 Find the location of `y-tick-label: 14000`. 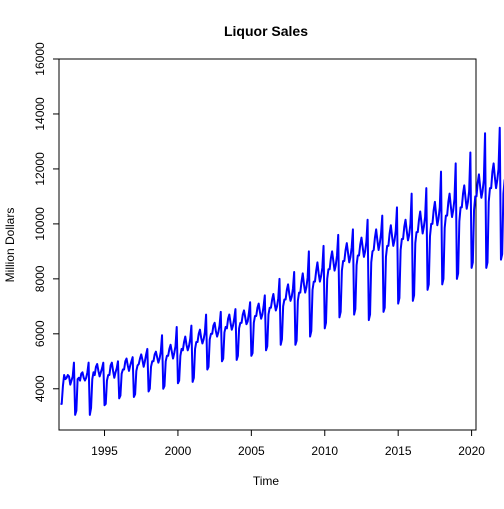

y-tick-label: 14000 is located at coordinates (40, 114).